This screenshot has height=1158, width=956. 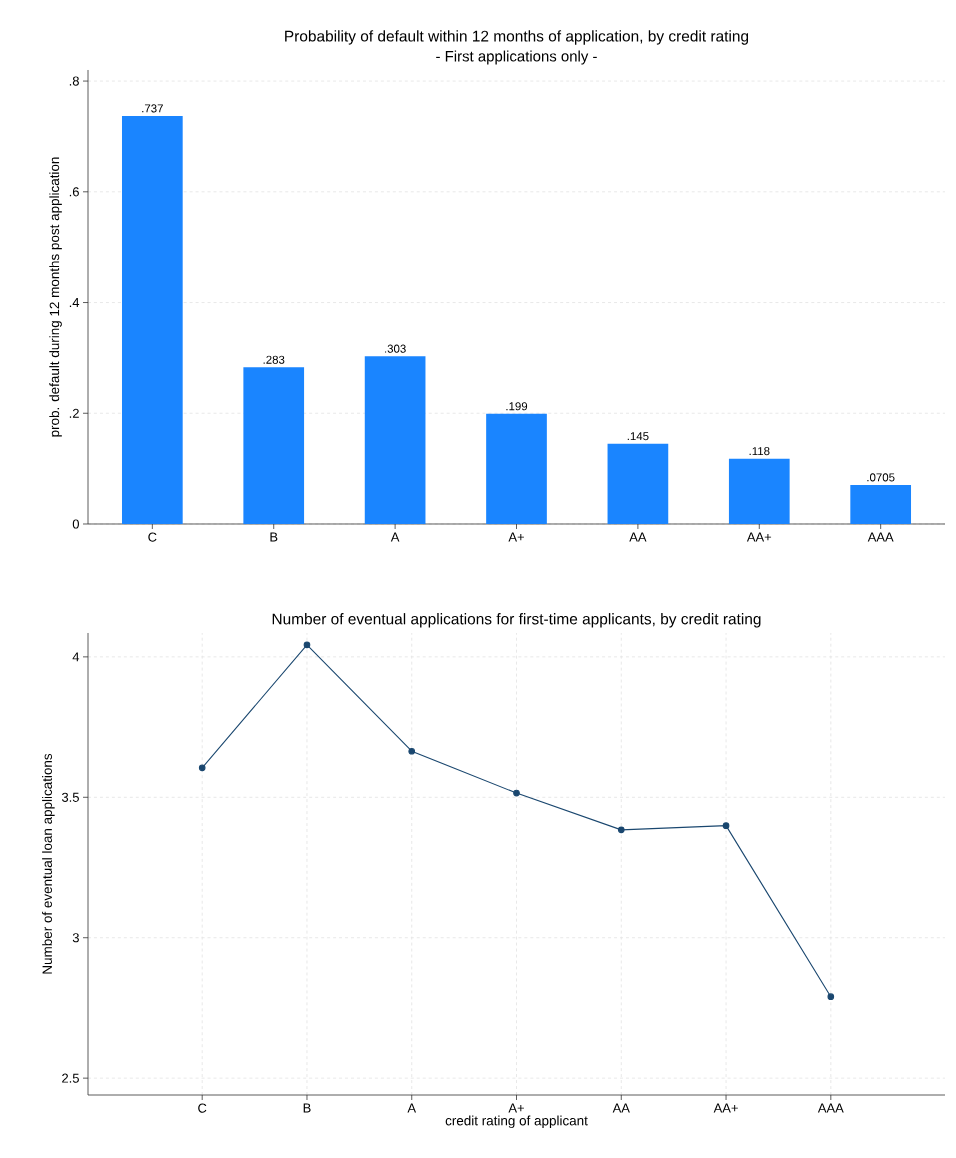 What do you see at coordinates (55, 297) in the screenshot?
I see `y-axis-title: prob. default during 12 months post application` at bounding box center [55, 297].